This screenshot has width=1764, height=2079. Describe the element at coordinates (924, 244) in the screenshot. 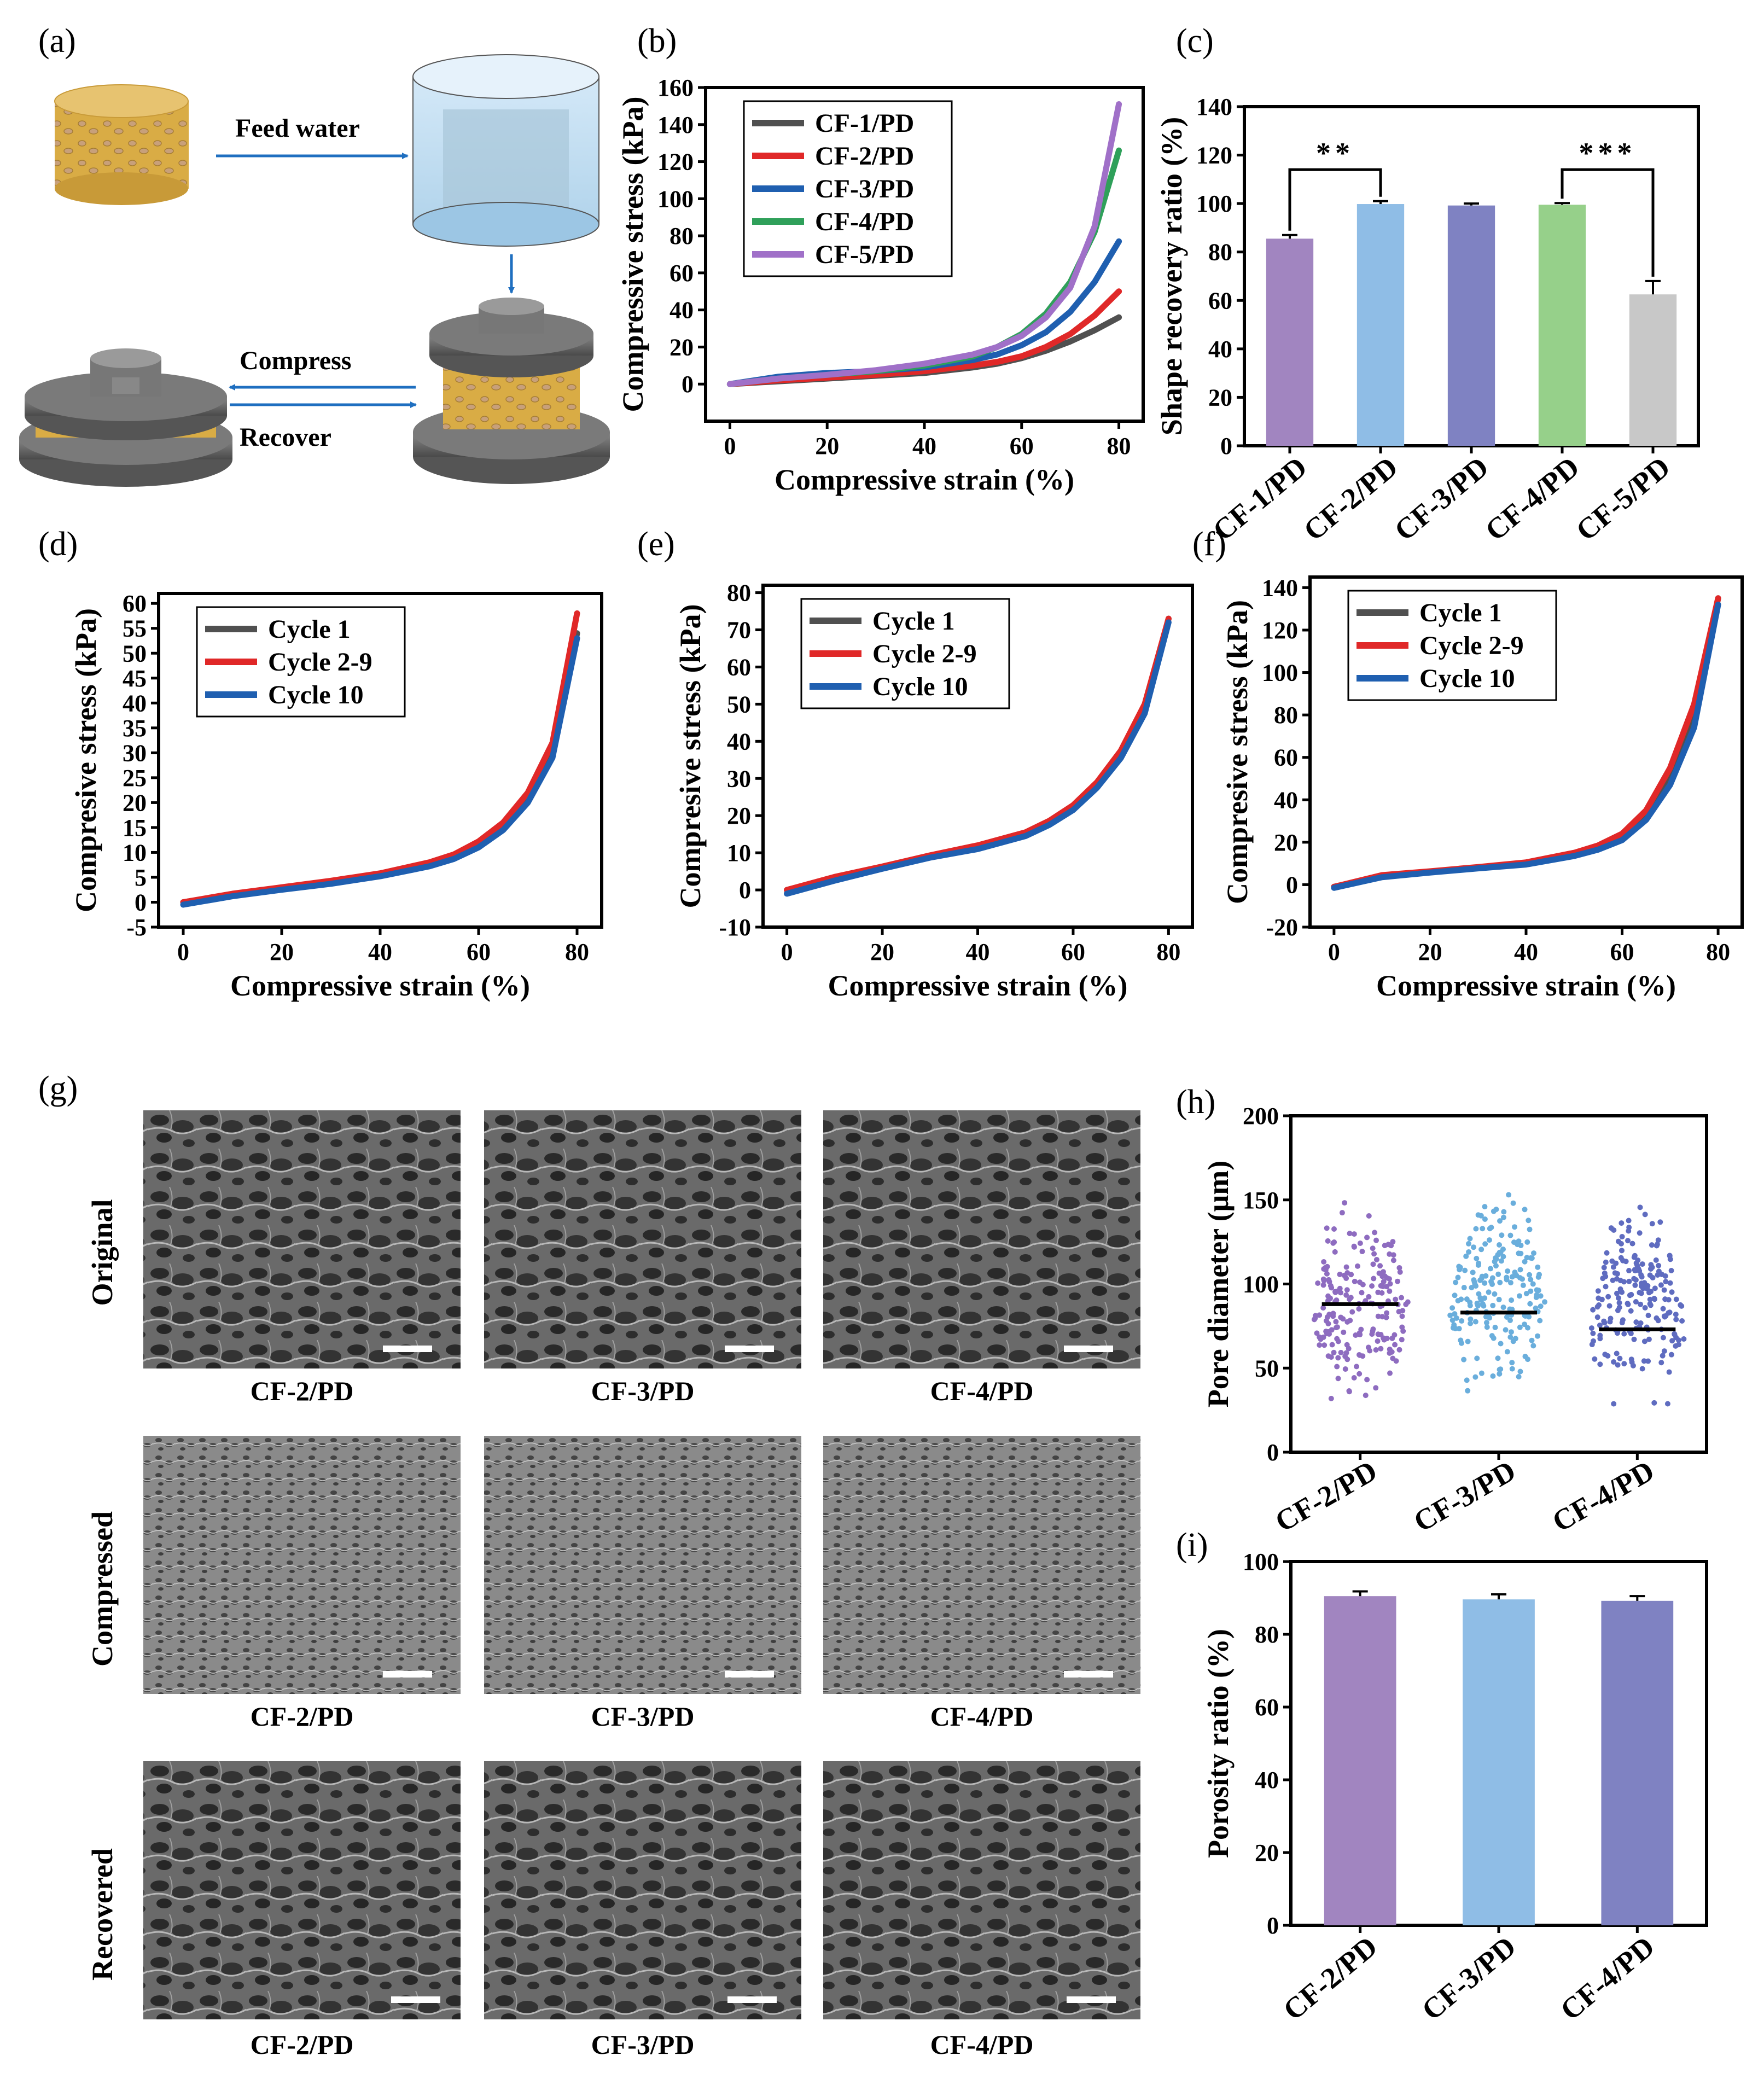

I see `series-line-cf-5-pd` at that location.